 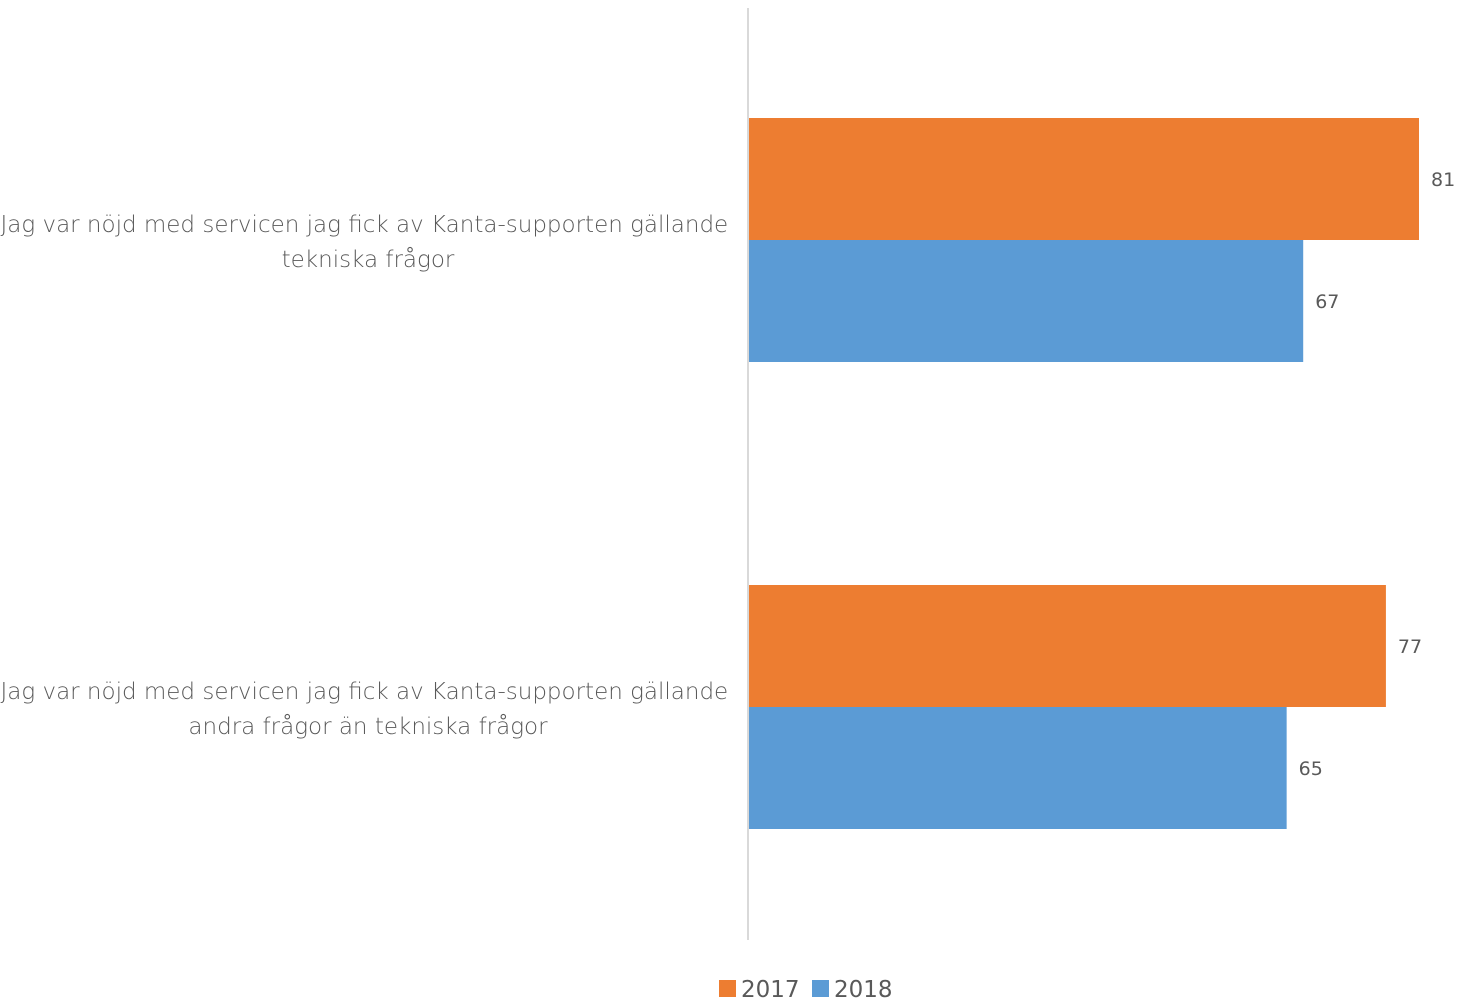 I want to click on data-label-2017-cat2: 77, so click(x=1410, y=647).